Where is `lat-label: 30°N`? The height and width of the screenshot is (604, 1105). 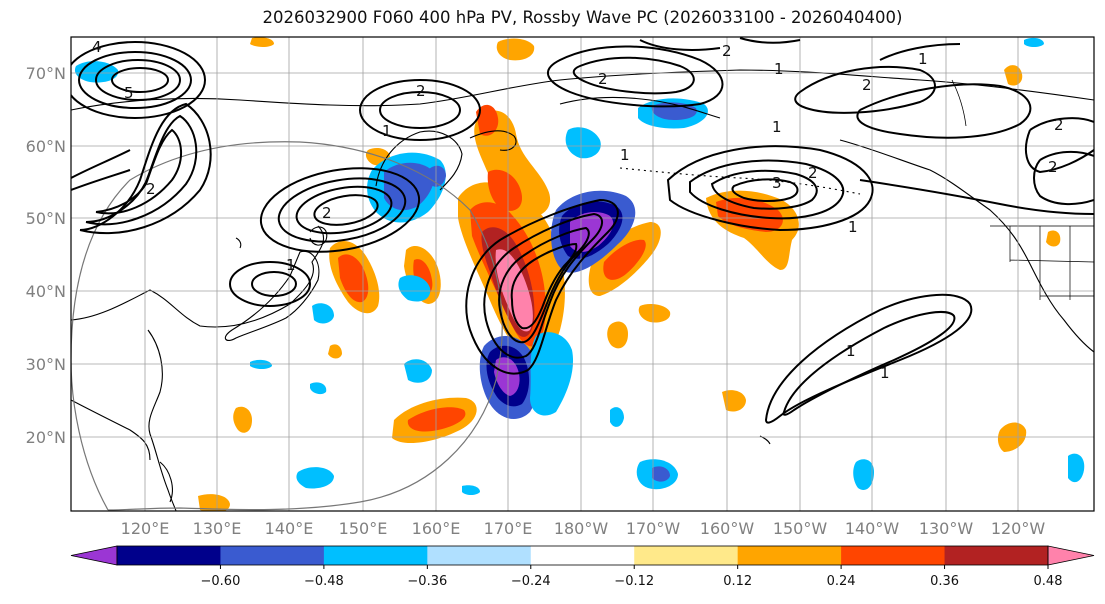 lat-label: 30°N is located at coordinates (46, 364).